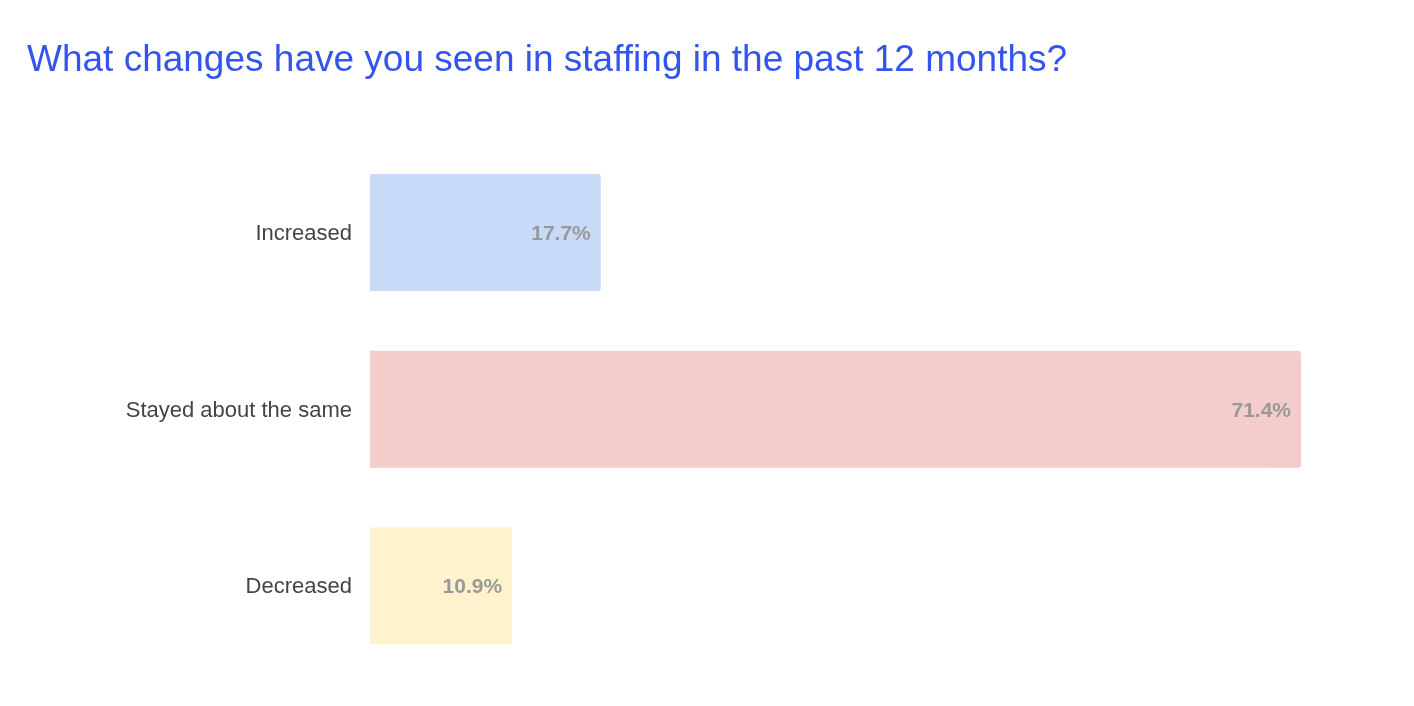 This screenshot has width=1414, height=706. What do you see at coordinates (298, 586) in the screenshot?
I see `y-tick-label: Decreased` at bounding box center [298, 586].